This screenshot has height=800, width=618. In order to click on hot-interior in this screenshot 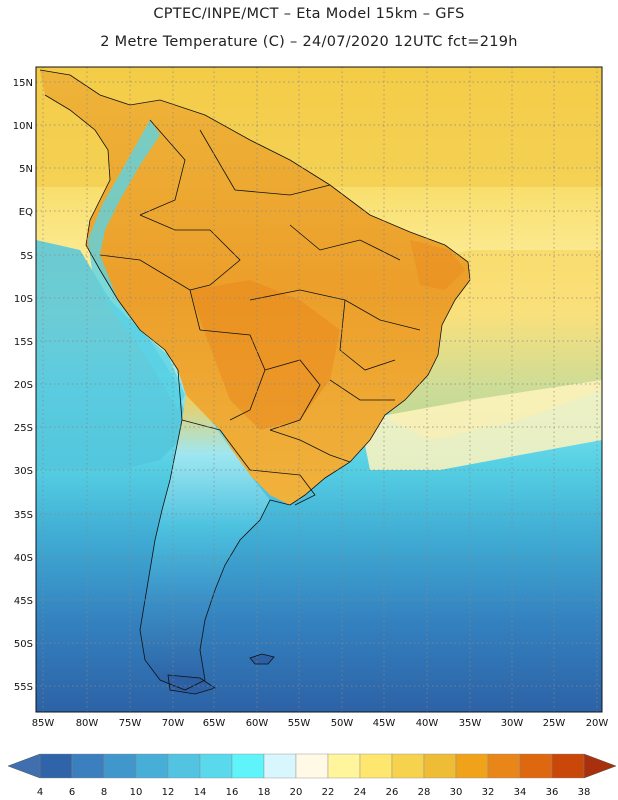, I will do `click(265, 355)`.